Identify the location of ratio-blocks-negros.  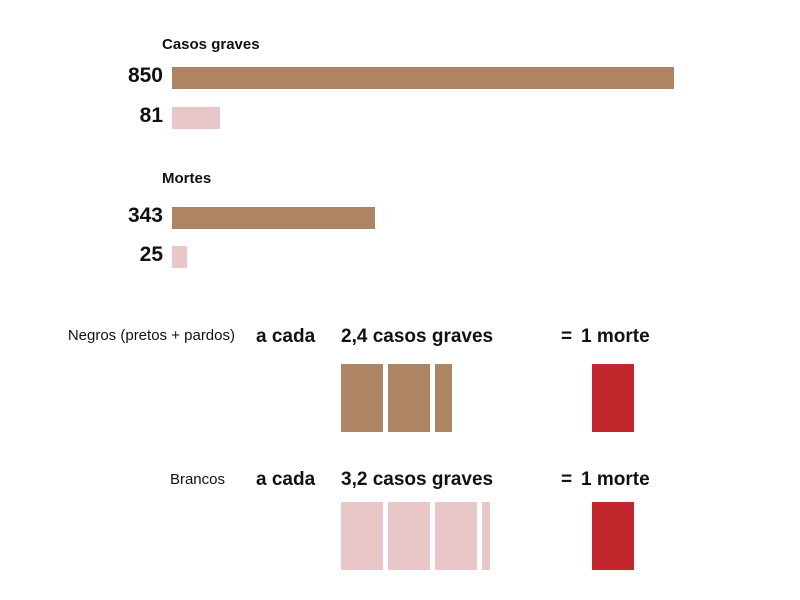
(451, 398).